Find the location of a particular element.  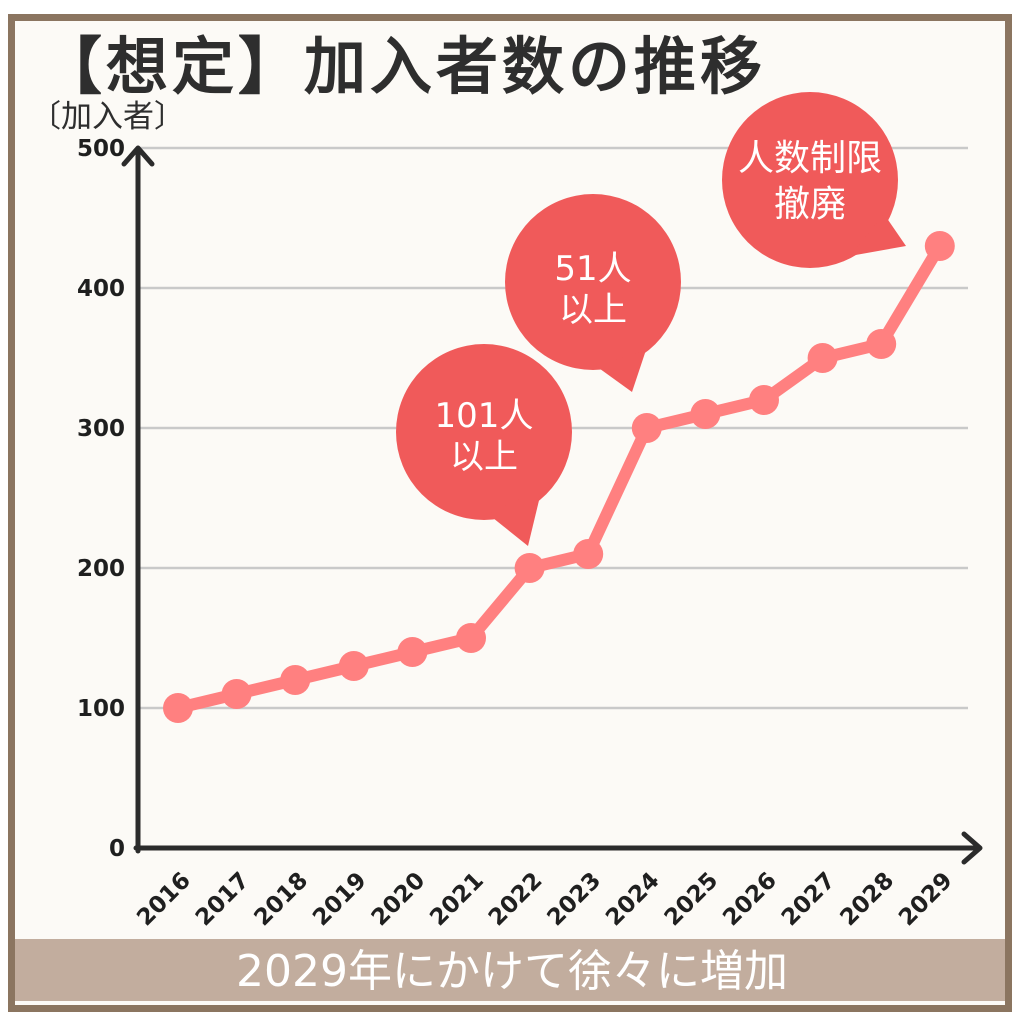

y-tick-label: 0 is located at coordinates (117, 849).